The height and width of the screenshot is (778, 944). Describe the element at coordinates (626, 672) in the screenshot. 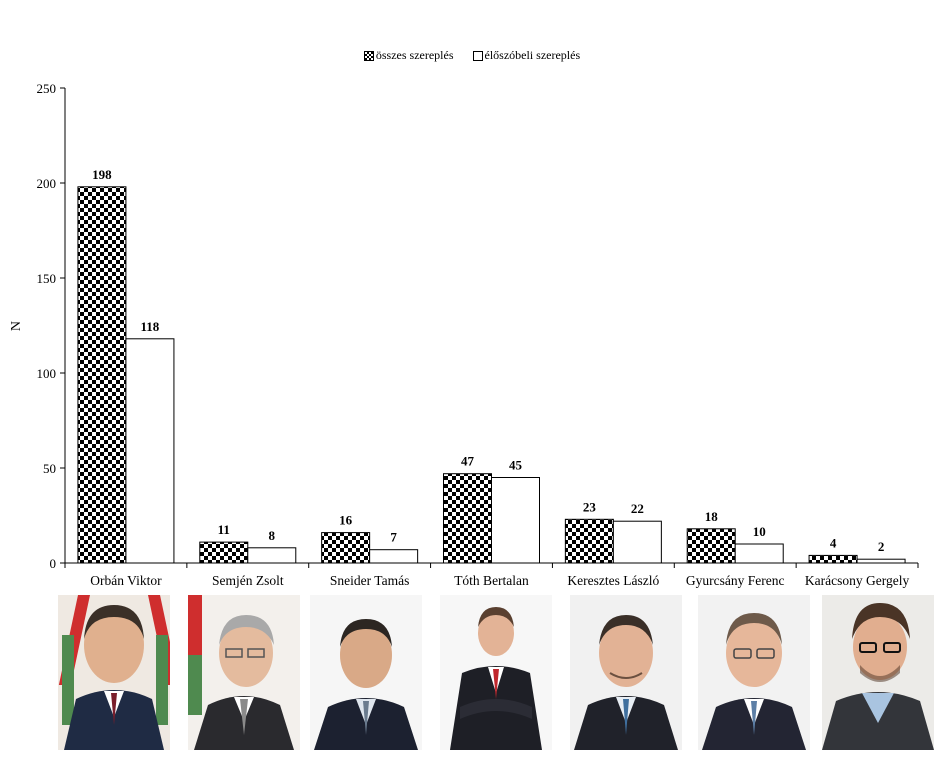

I see `portrait-keresztes-laszlo` at that location.